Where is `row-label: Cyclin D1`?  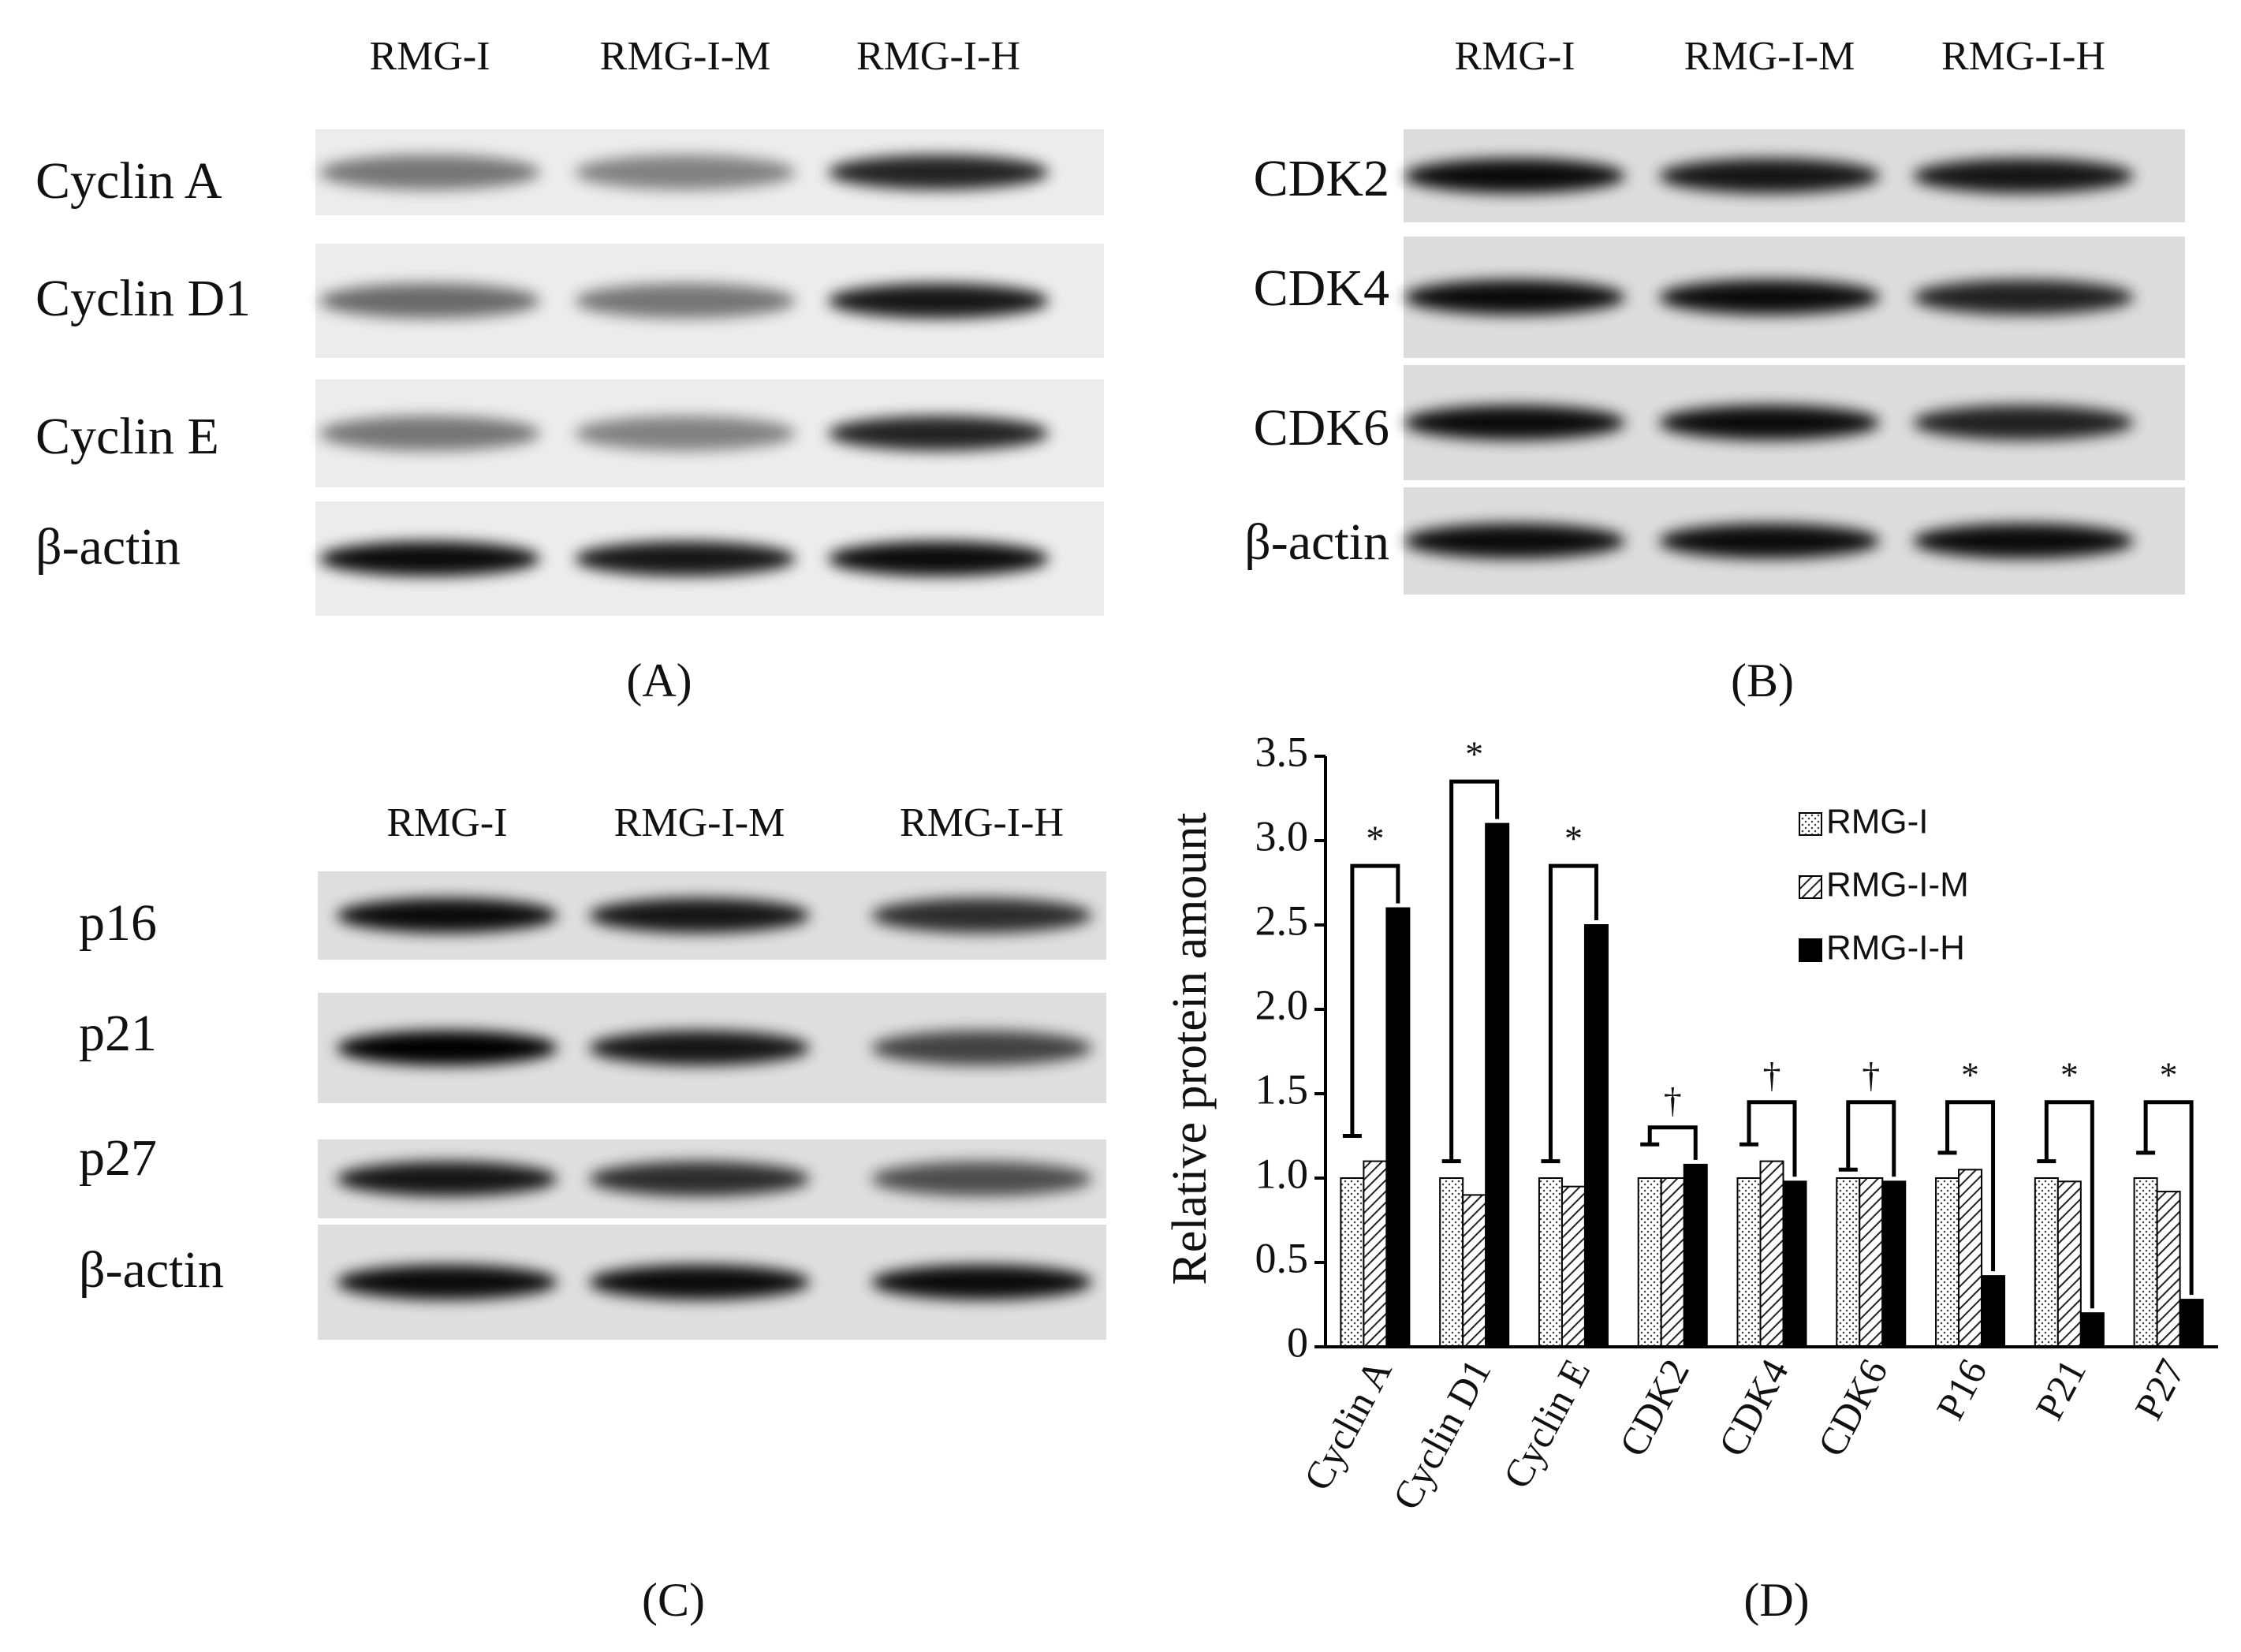
row-label: Cyclin D1 is located at coordinates (143, 298).